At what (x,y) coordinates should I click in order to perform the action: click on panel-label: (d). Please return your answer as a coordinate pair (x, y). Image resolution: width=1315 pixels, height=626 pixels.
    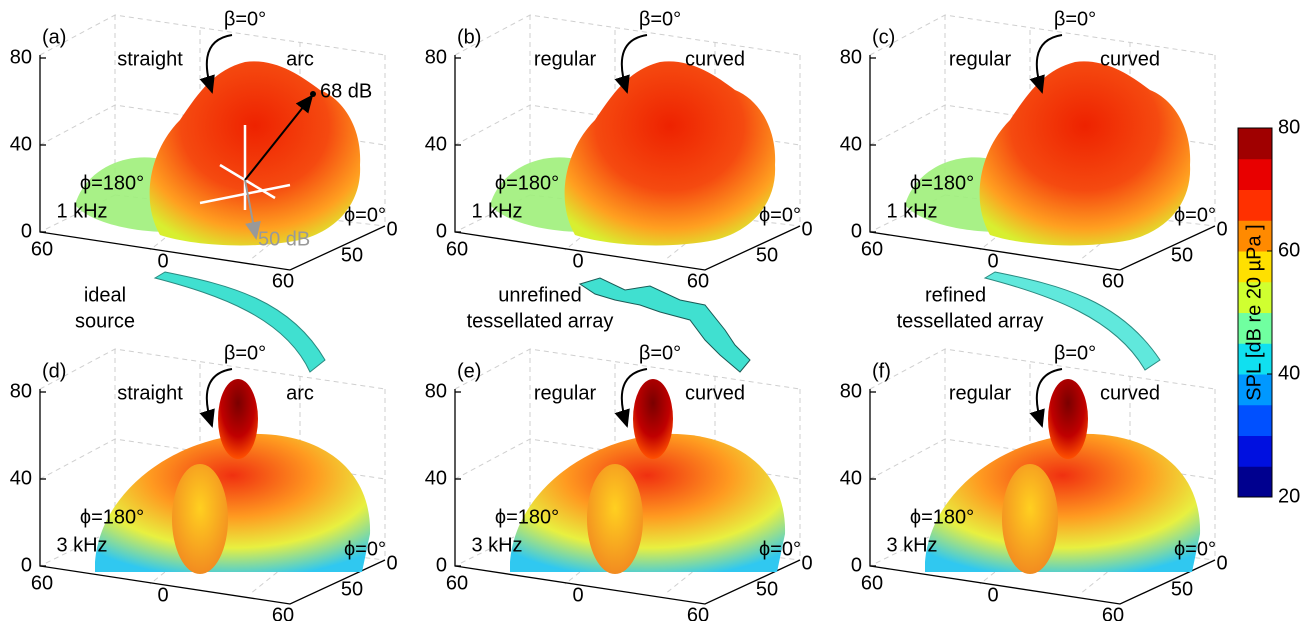
    Looking at the image, I should click on (54, 371).